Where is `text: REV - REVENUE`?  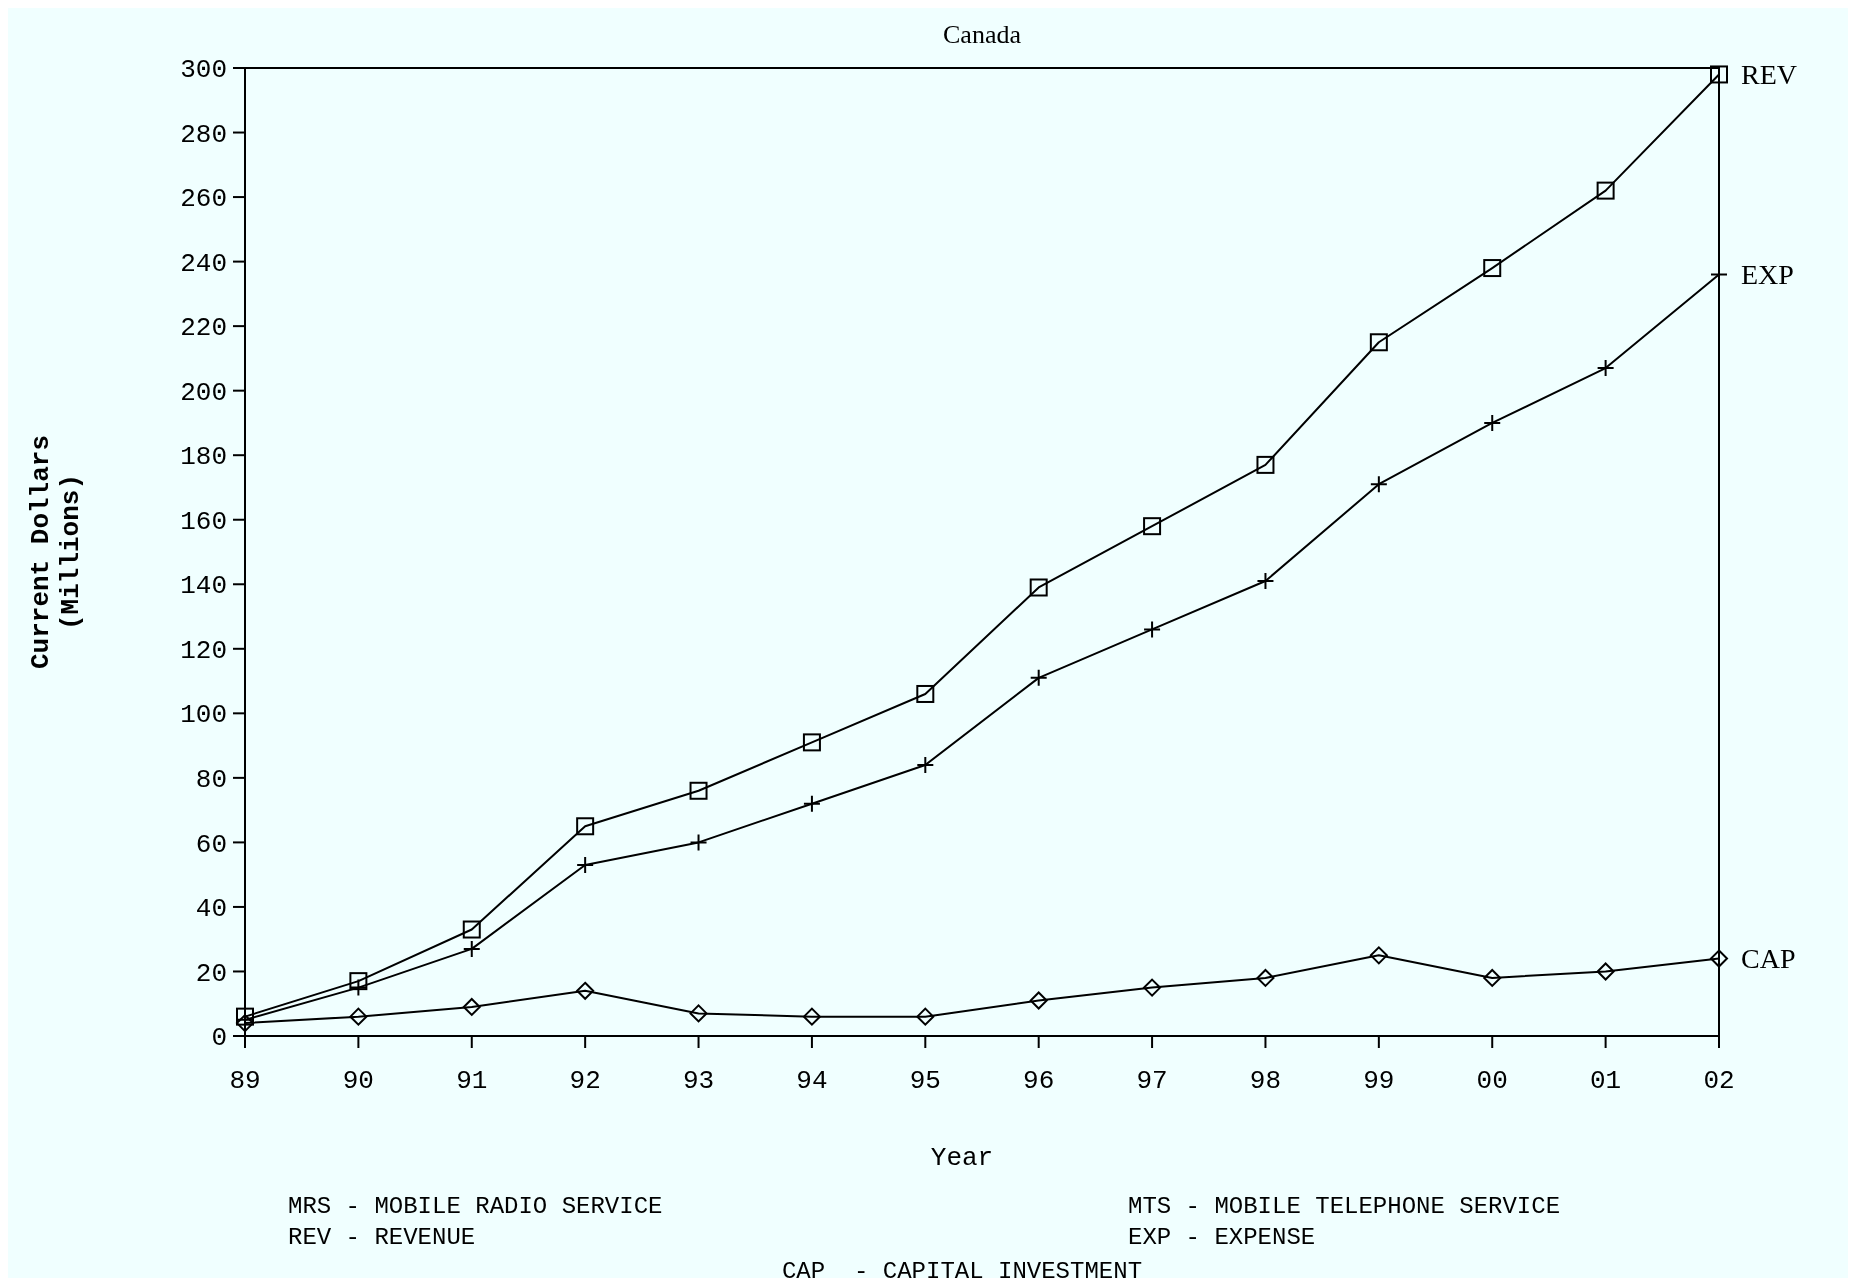
text: REV - REVENUE is located at coordinates (382, 1237).